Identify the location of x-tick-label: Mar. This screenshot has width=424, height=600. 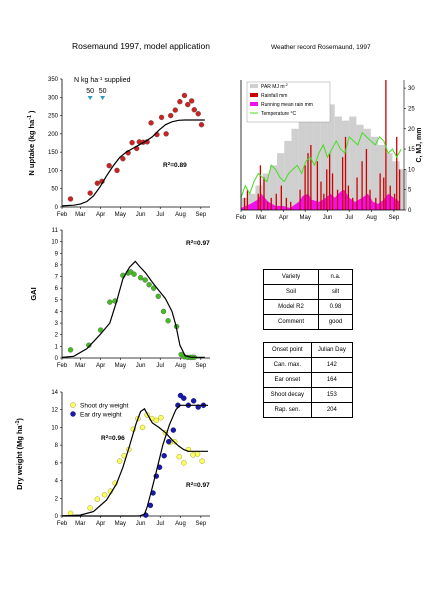
(80, 366).